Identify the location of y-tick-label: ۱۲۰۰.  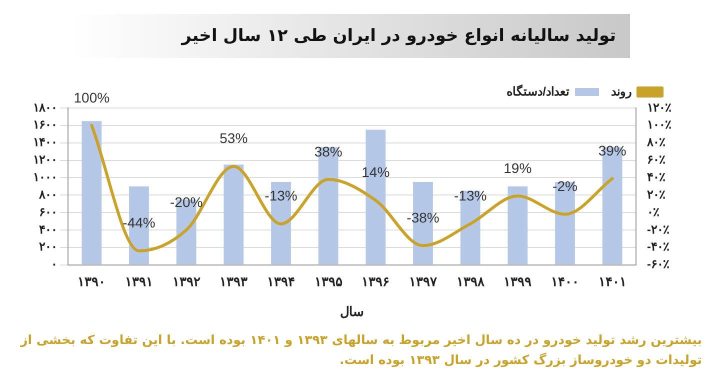
(45, 159).